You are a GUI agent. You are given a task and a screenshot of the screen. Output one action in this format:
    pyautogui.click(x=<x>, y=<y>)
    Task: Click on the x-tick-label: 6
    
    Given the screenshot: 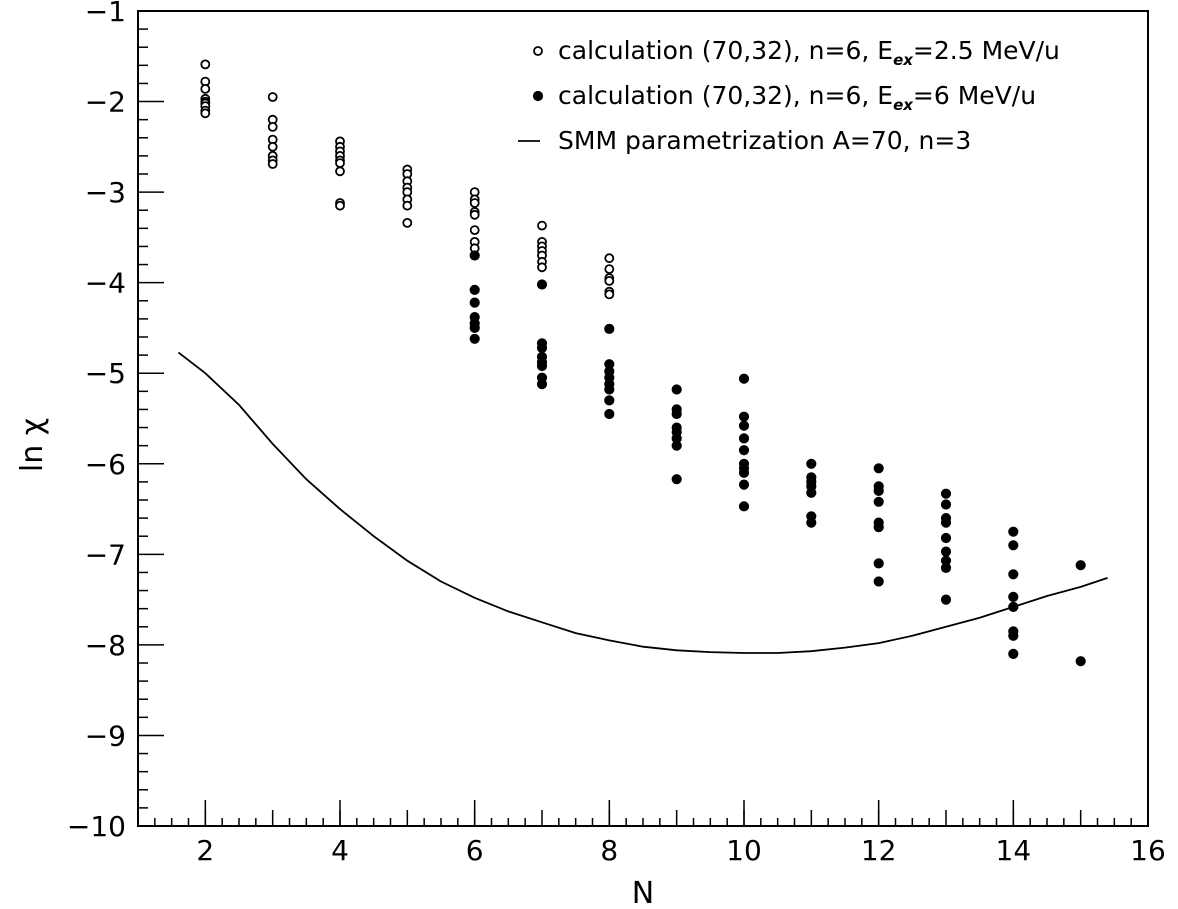 What is the action you would take?
    pyautogui.click(x=475, y=850)
    